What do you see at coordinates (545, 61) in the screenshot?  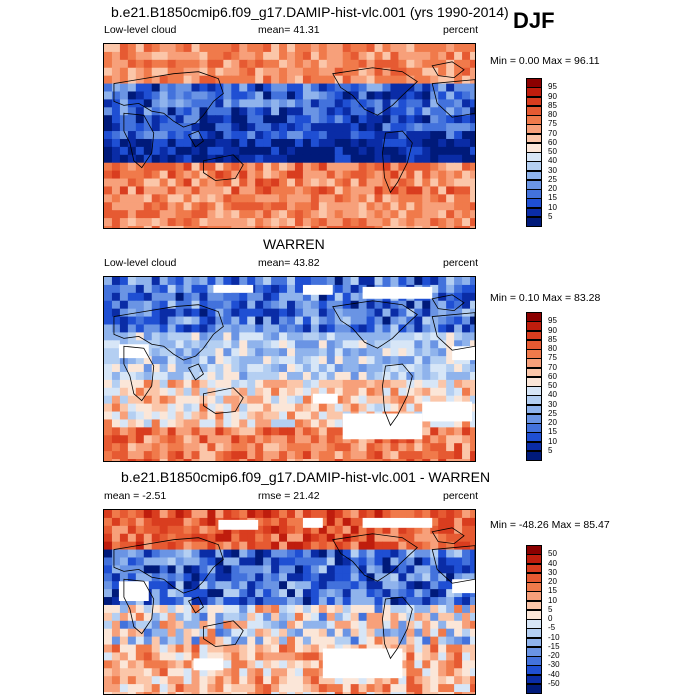 I see `panel-1-minmax: Min = 0.00 Max = 96.11` at bounding box center [545, 61].